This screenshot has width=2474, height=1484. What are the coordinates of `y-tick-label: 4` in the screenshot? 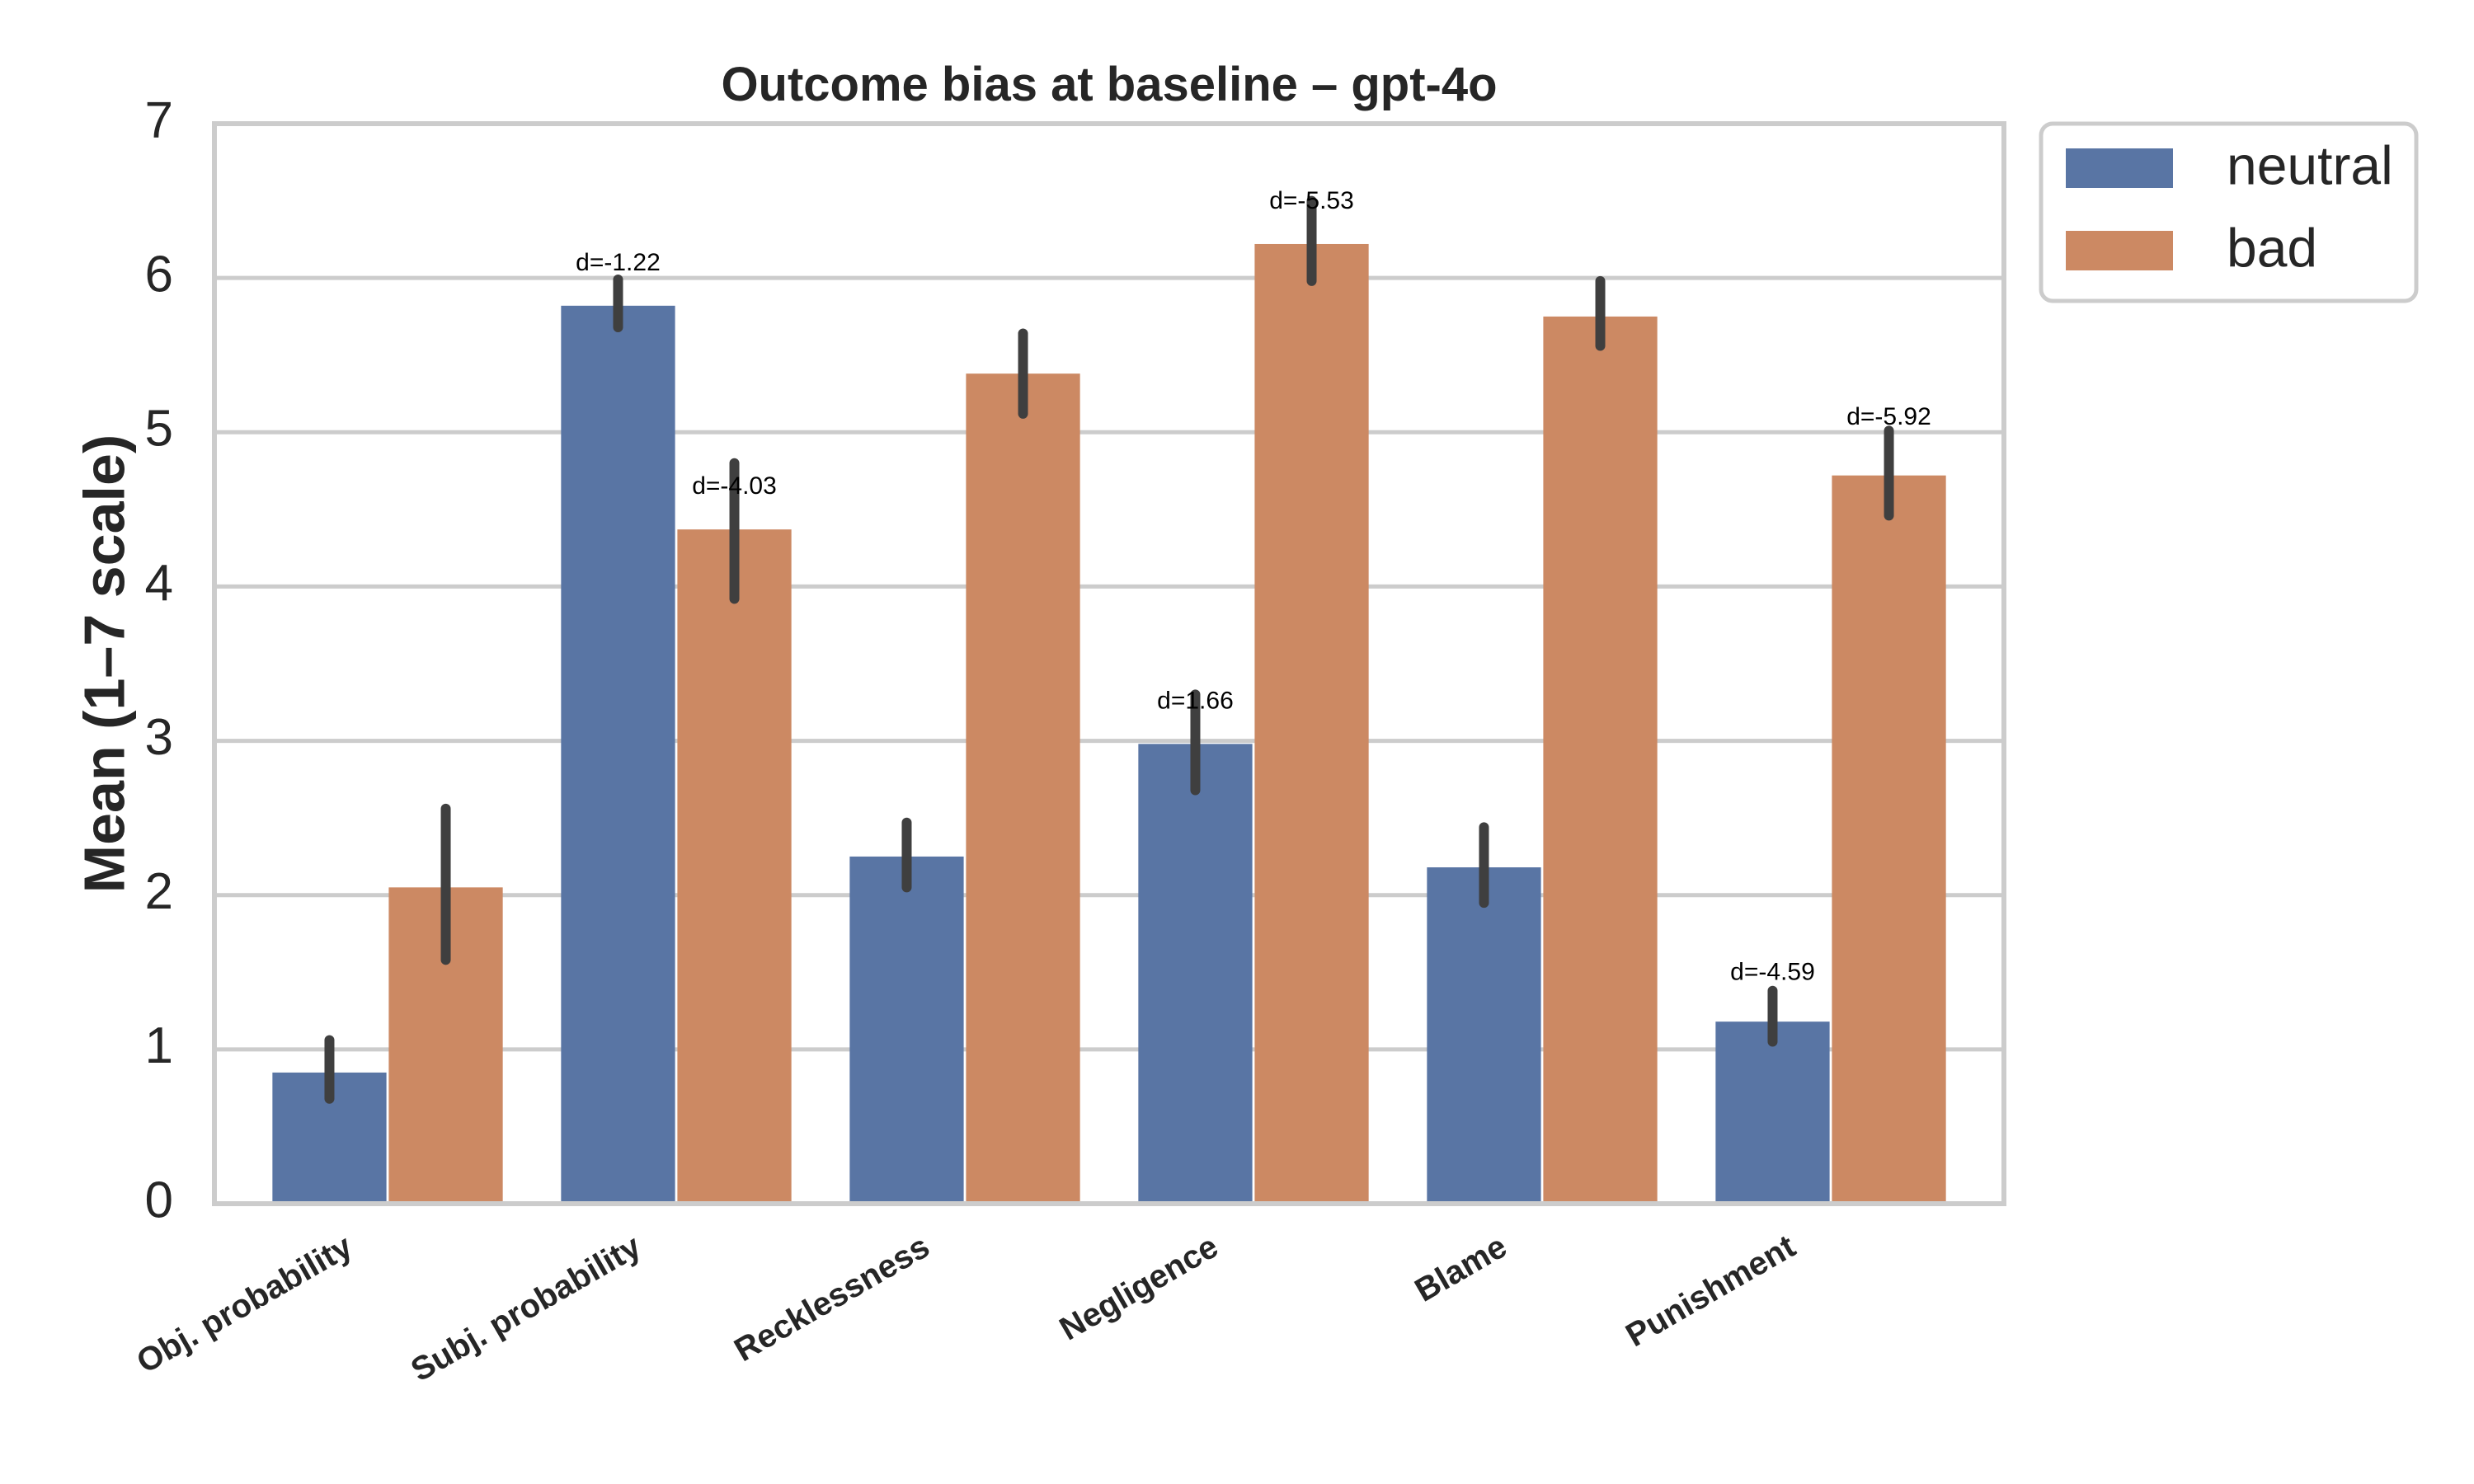 It's located at (159, 583).